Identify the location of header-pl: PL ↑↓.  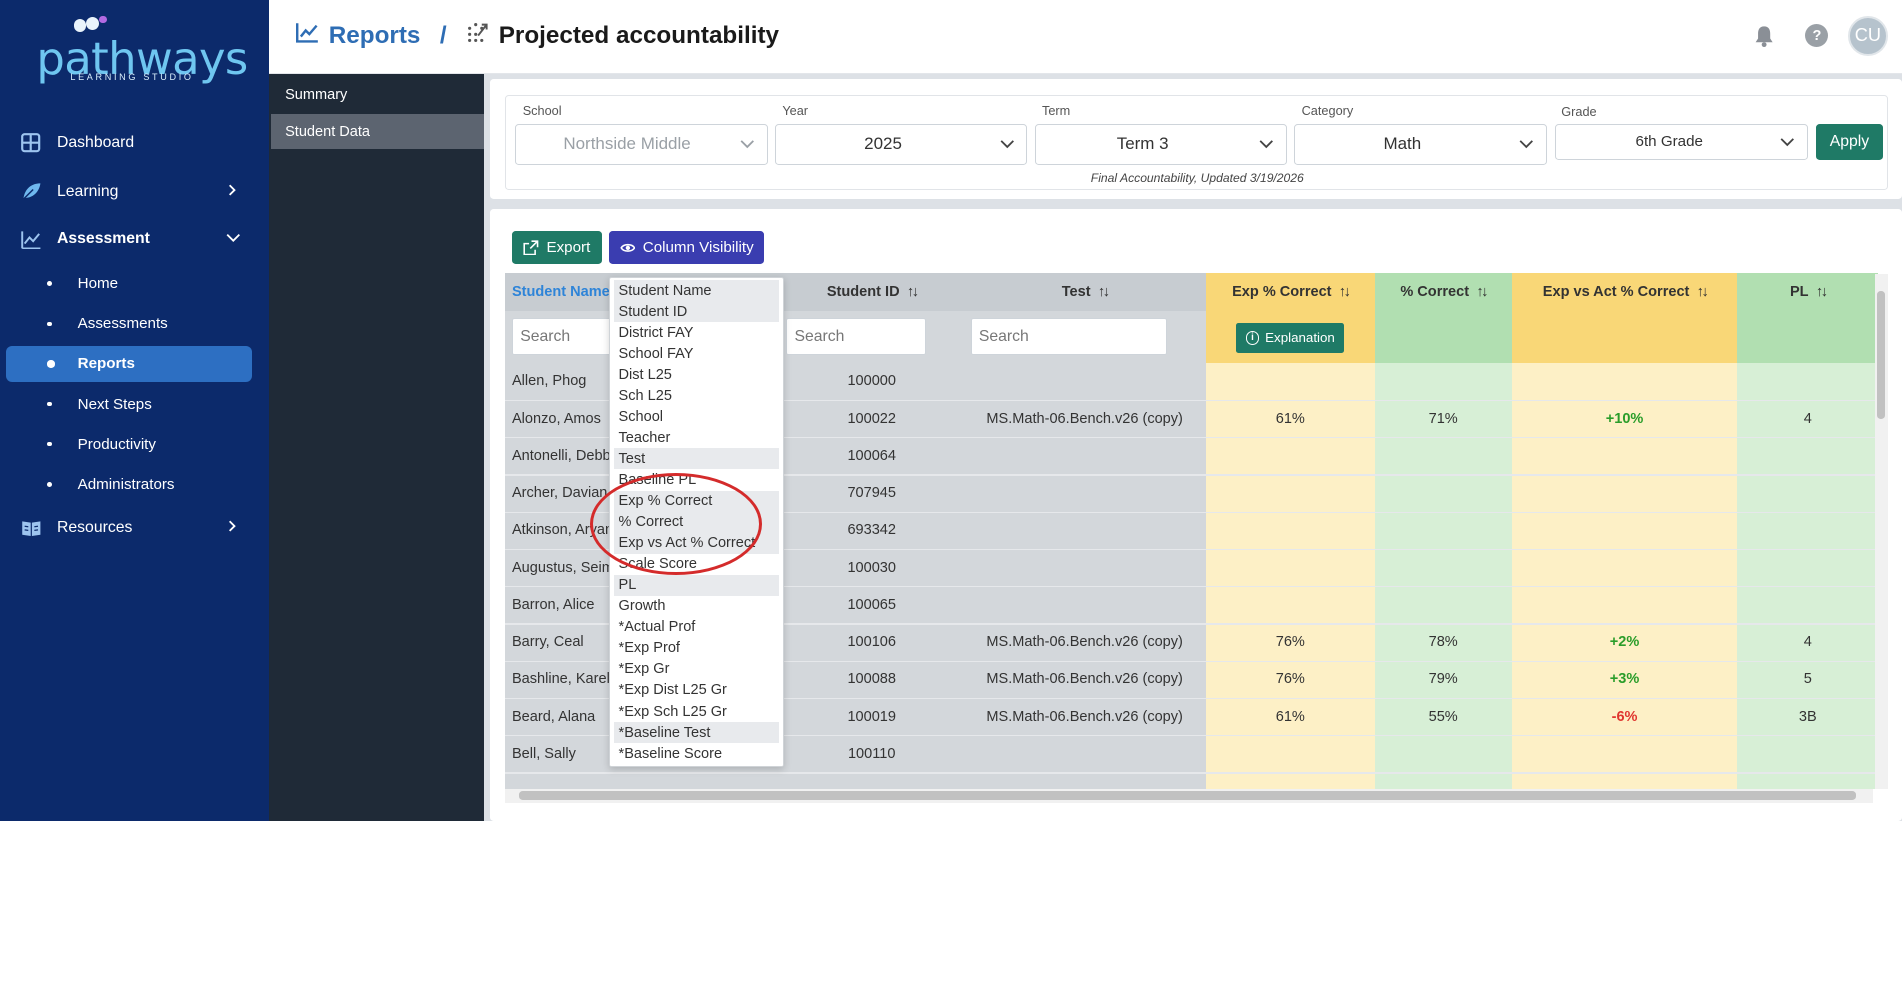
(1808, 291).